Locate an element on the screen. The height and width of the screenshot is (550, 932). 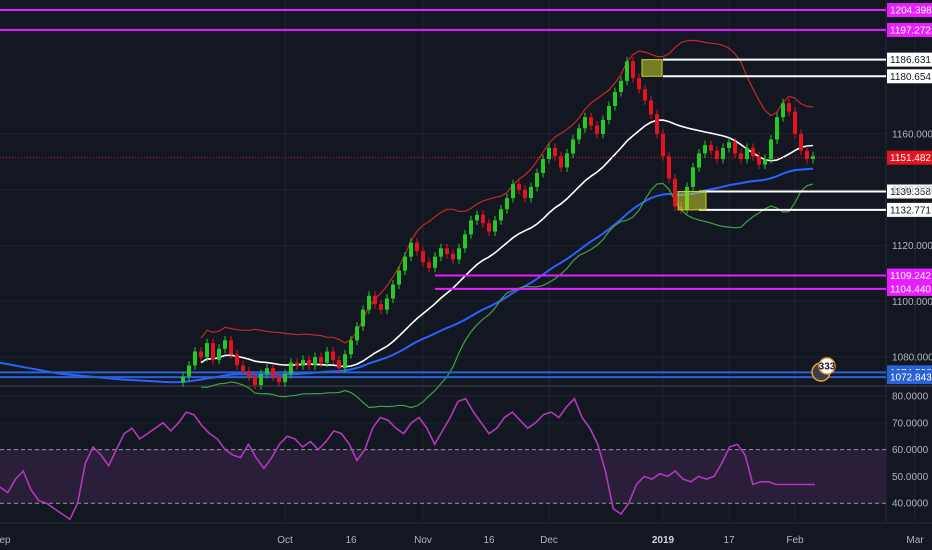
price-axis-tick: 1120.000 is located at coordinates (912, 246).